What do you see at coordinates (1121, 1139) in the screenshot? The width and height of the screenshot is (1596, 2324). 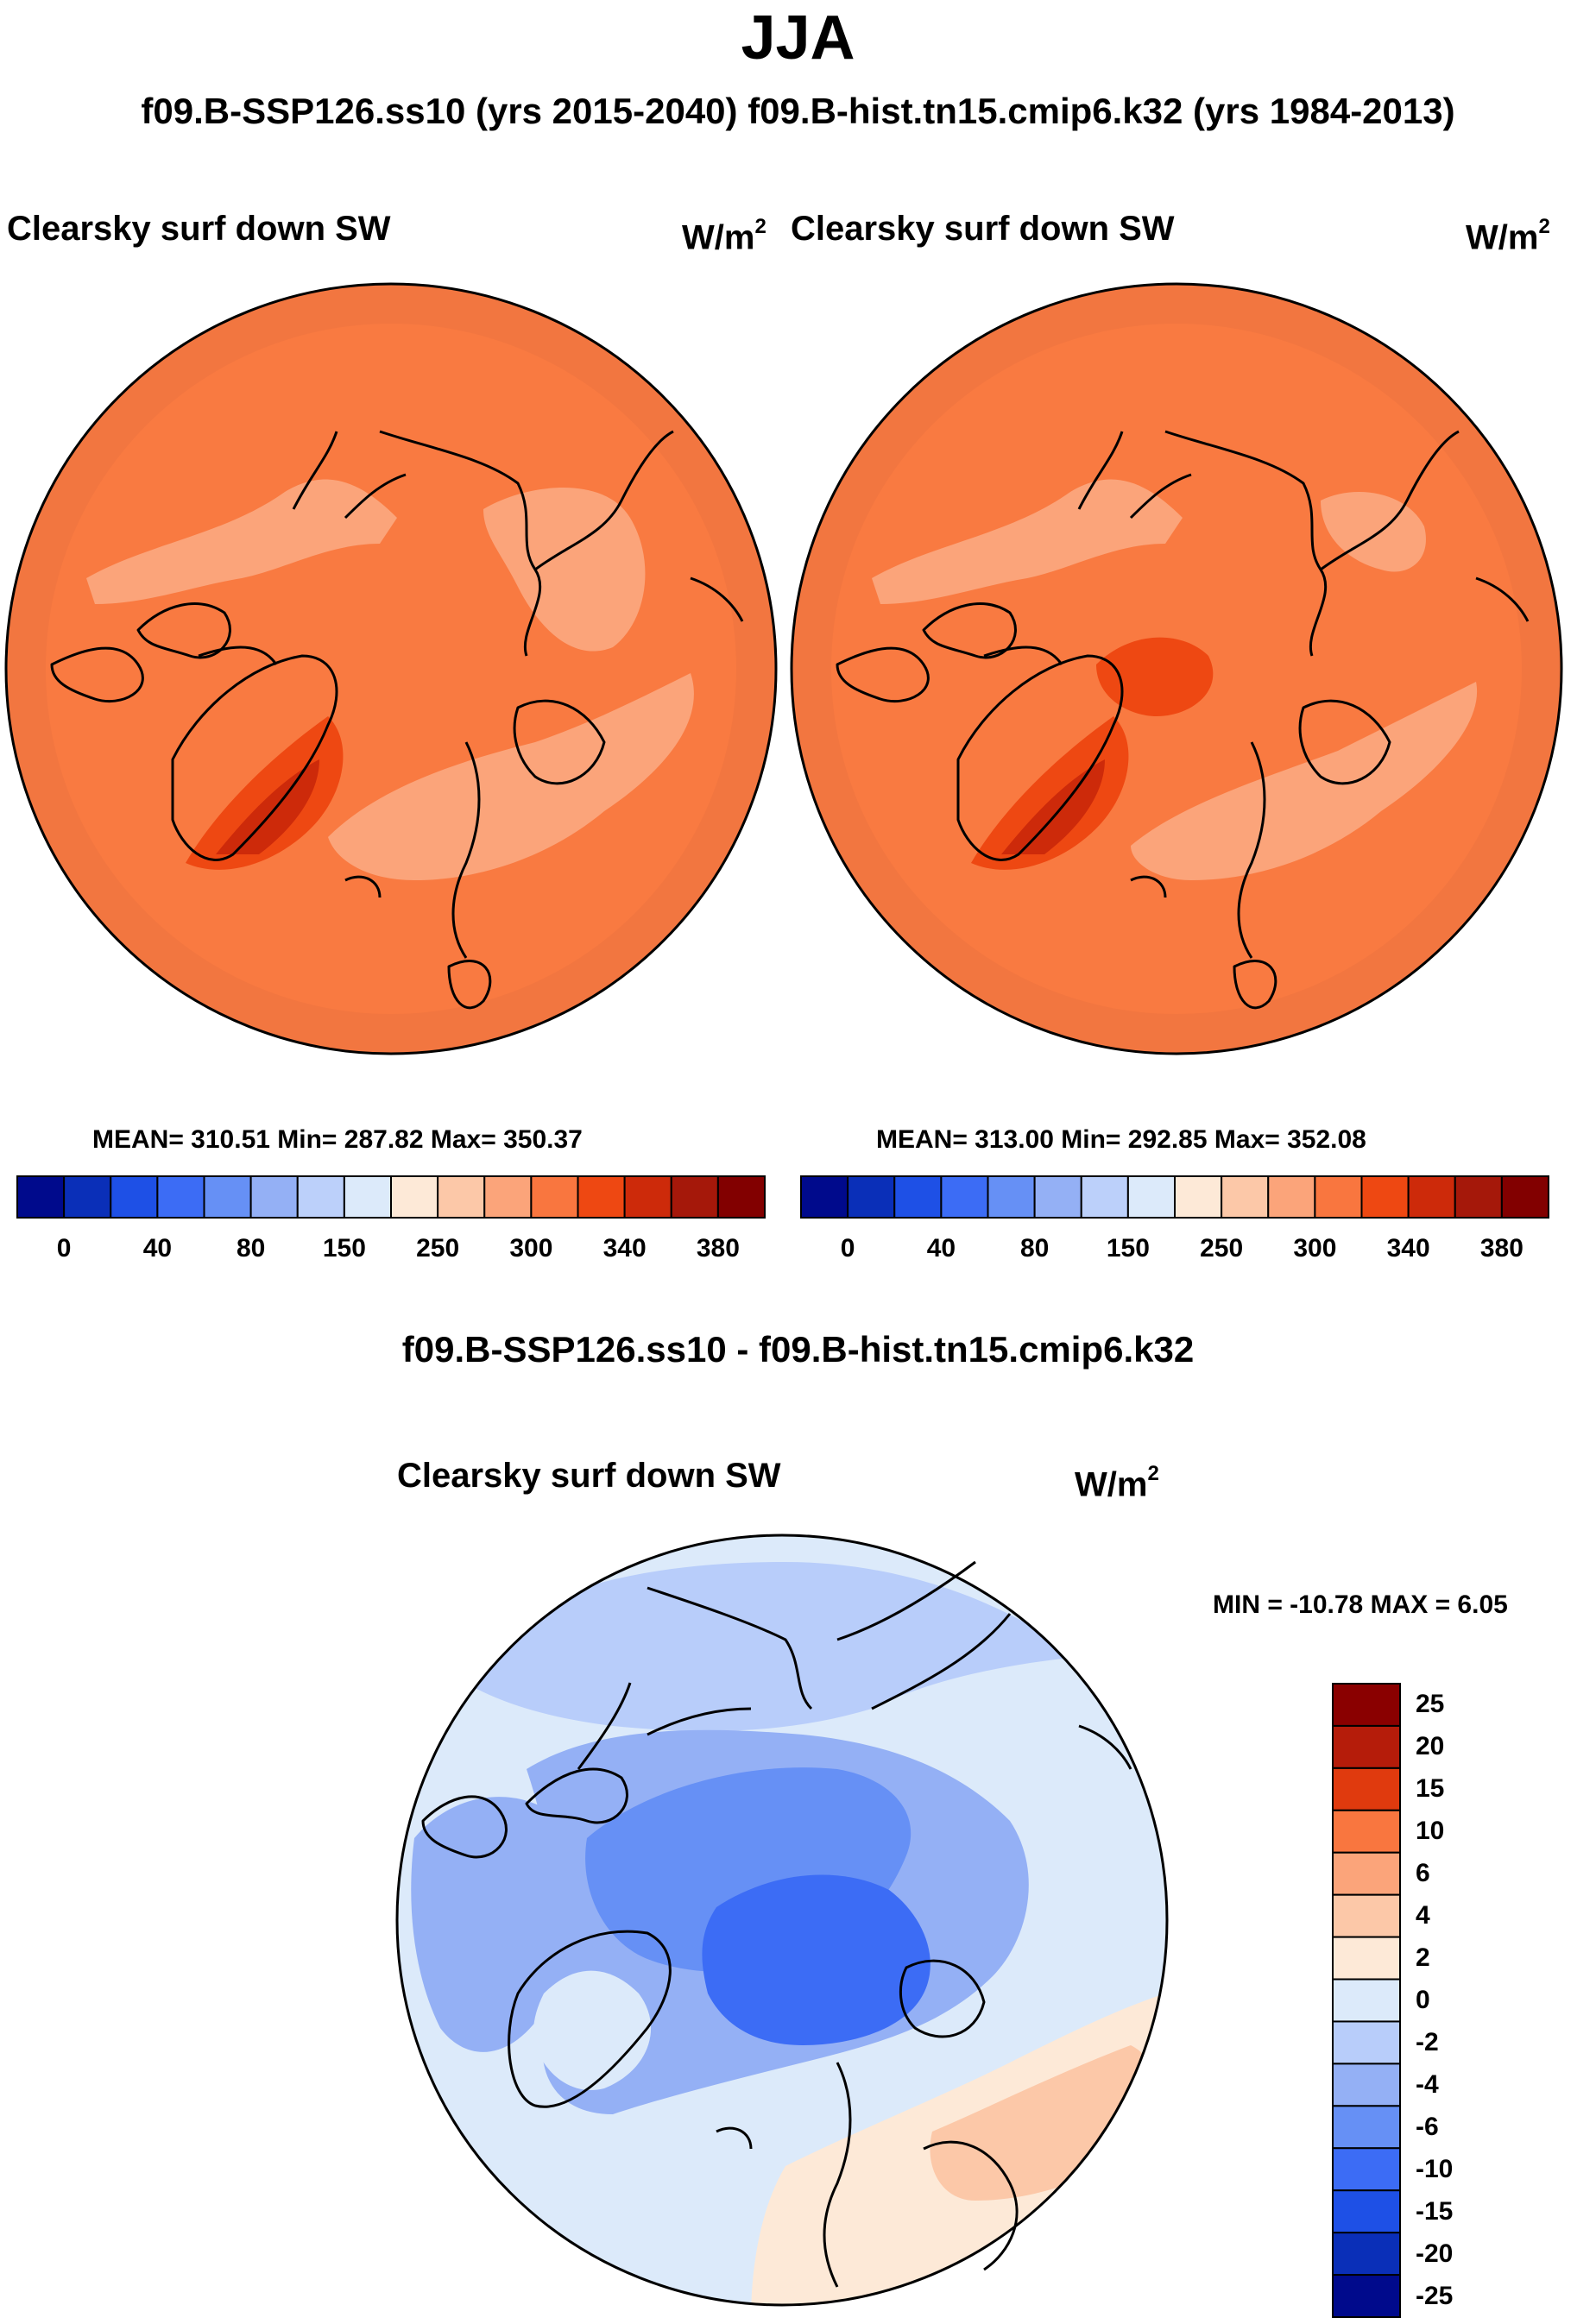 I see `right-panel-stats: MEAN= 313.00 Min= 292.85 Max= 352.08` at bounding box center [1121, 1139].